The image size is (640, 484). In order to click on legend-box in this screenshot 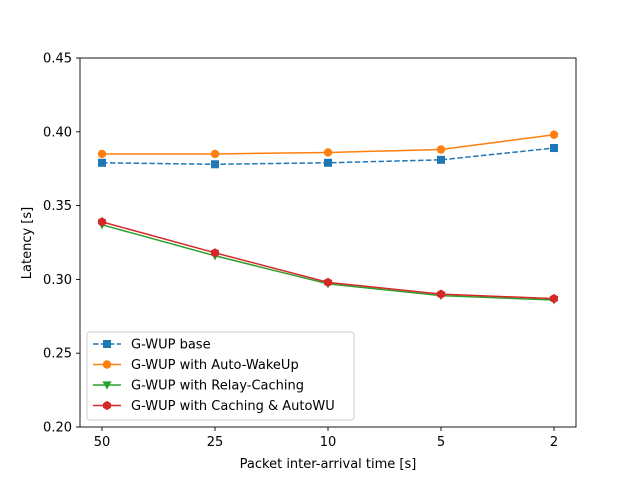, I will do `click(220, 376)`.